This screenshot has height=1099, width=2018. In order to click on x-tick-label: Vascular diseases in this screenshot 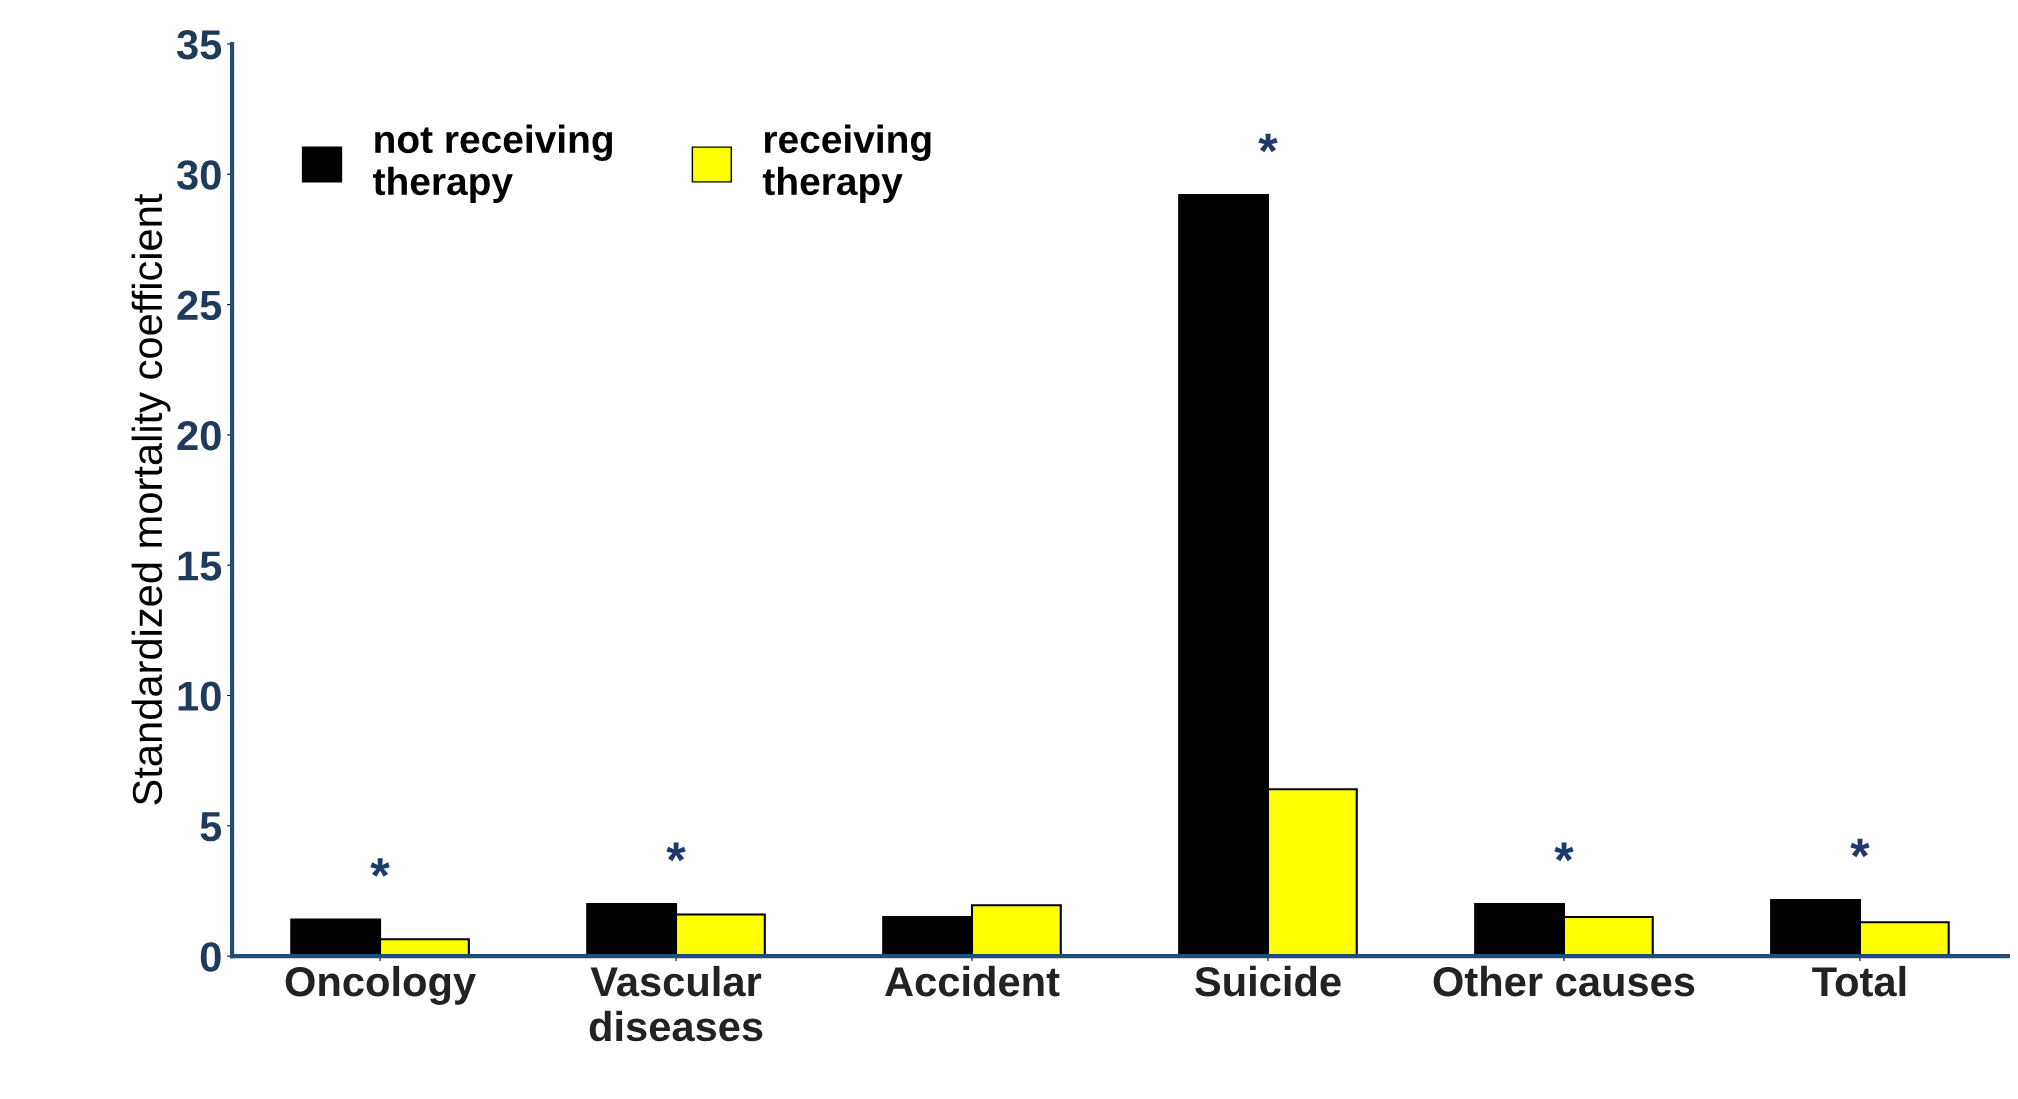, I will do `click(676, 1003)`.